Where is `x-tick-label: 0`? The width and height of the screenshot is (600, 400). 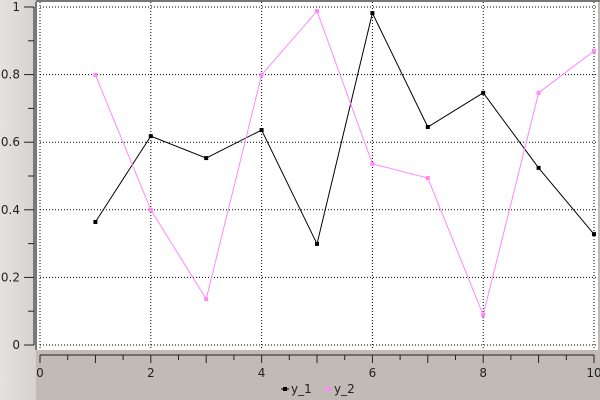
x-tick-label: 0 is located at coordinates (40, 373).